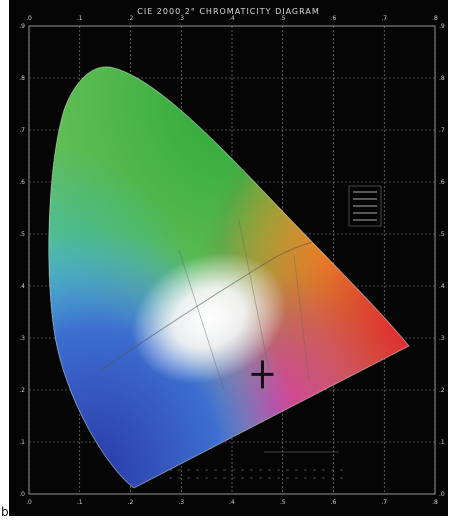 Image resolution: width=451 pixels, height=520 pixels. I want to click on panel-label: b, so click(5, 512).